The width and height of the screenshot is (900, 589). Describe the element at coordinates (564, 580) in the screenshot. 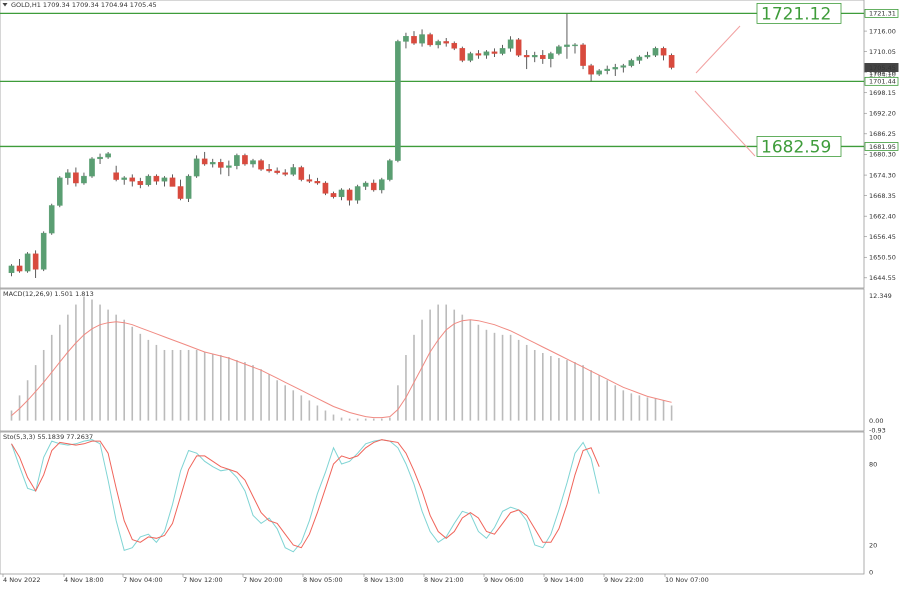

I see `time-tick-label: 9 Nov 14:00` at that location.